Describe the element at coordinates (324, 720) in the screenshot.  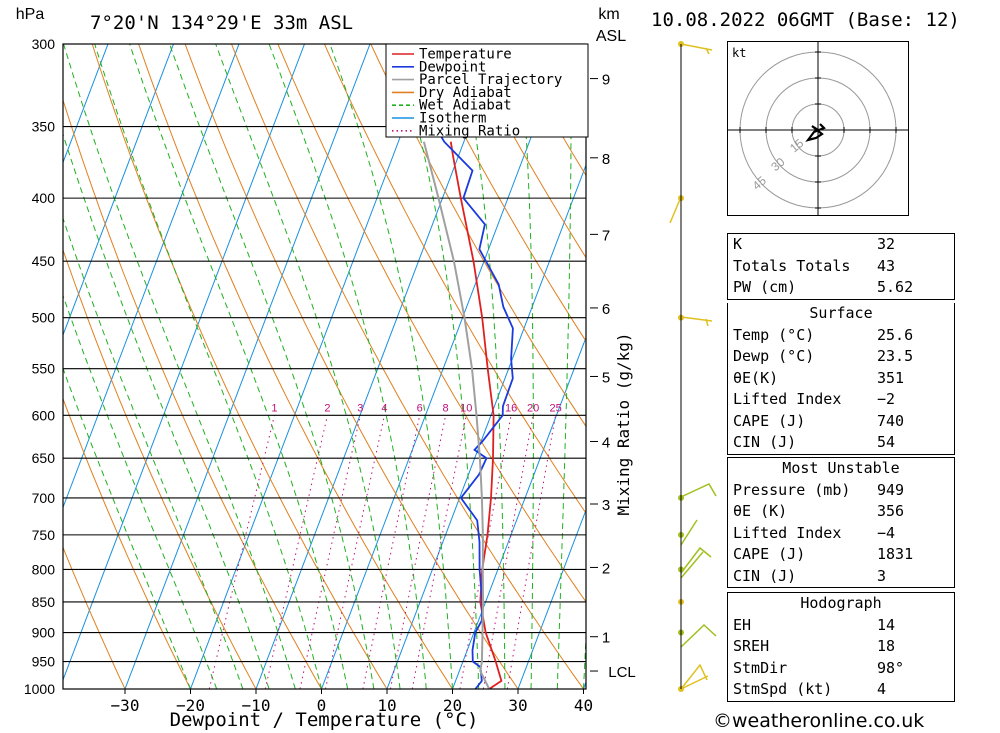
I see `x-axis-title: Dewpoint / Temperature (°C)` at that location.